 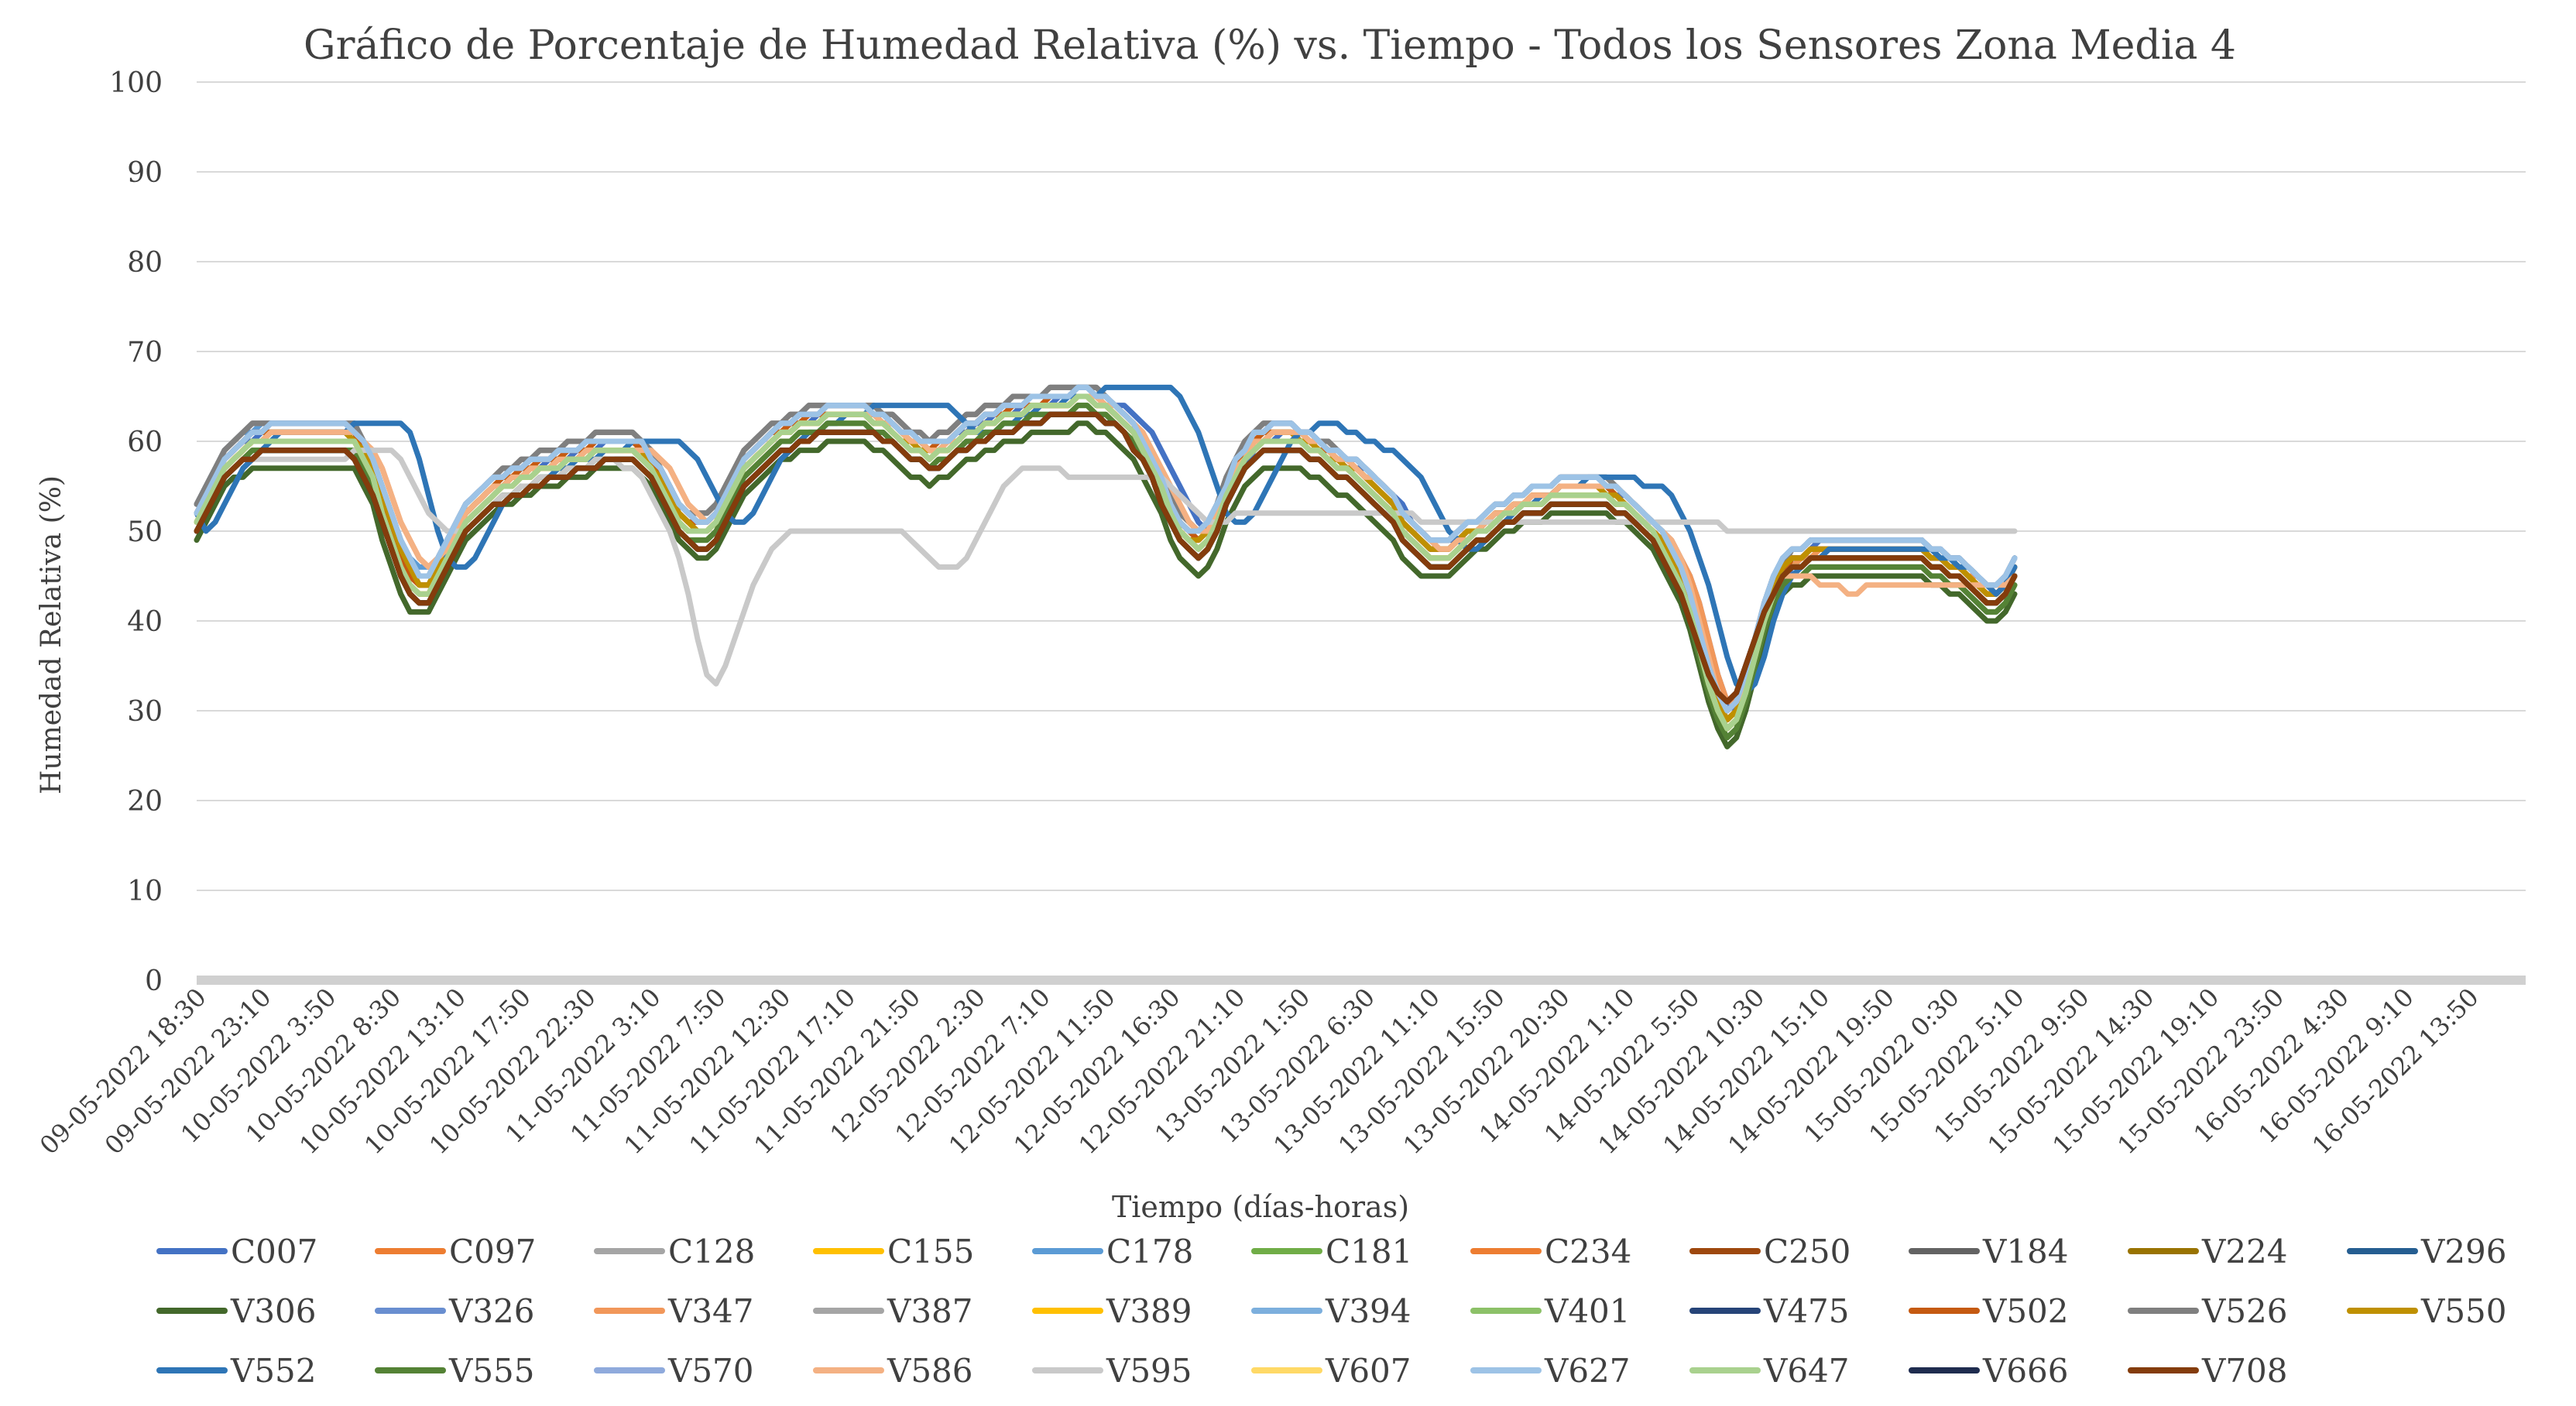 I want to click on legend-label: V595, so click(x=1149, y=1371).